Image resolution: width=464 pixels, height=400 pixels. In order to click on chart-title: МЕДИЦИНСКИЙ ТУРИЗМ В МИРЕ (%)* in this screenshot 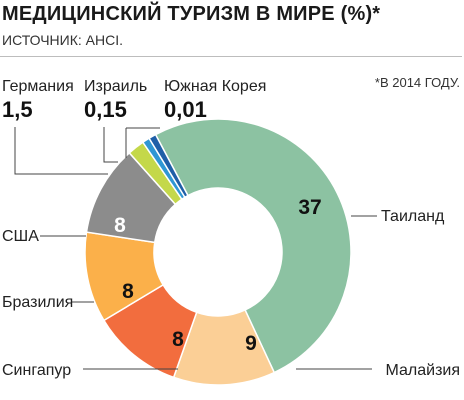, I will do `click(191, 14)`.